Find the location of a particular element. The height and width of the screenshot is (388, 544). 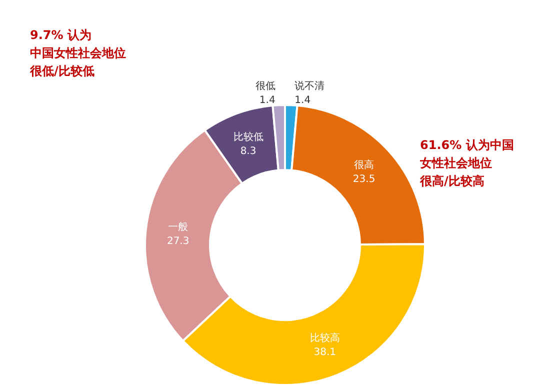

slice-label: 比较高 is located at coordinates (325, 338).